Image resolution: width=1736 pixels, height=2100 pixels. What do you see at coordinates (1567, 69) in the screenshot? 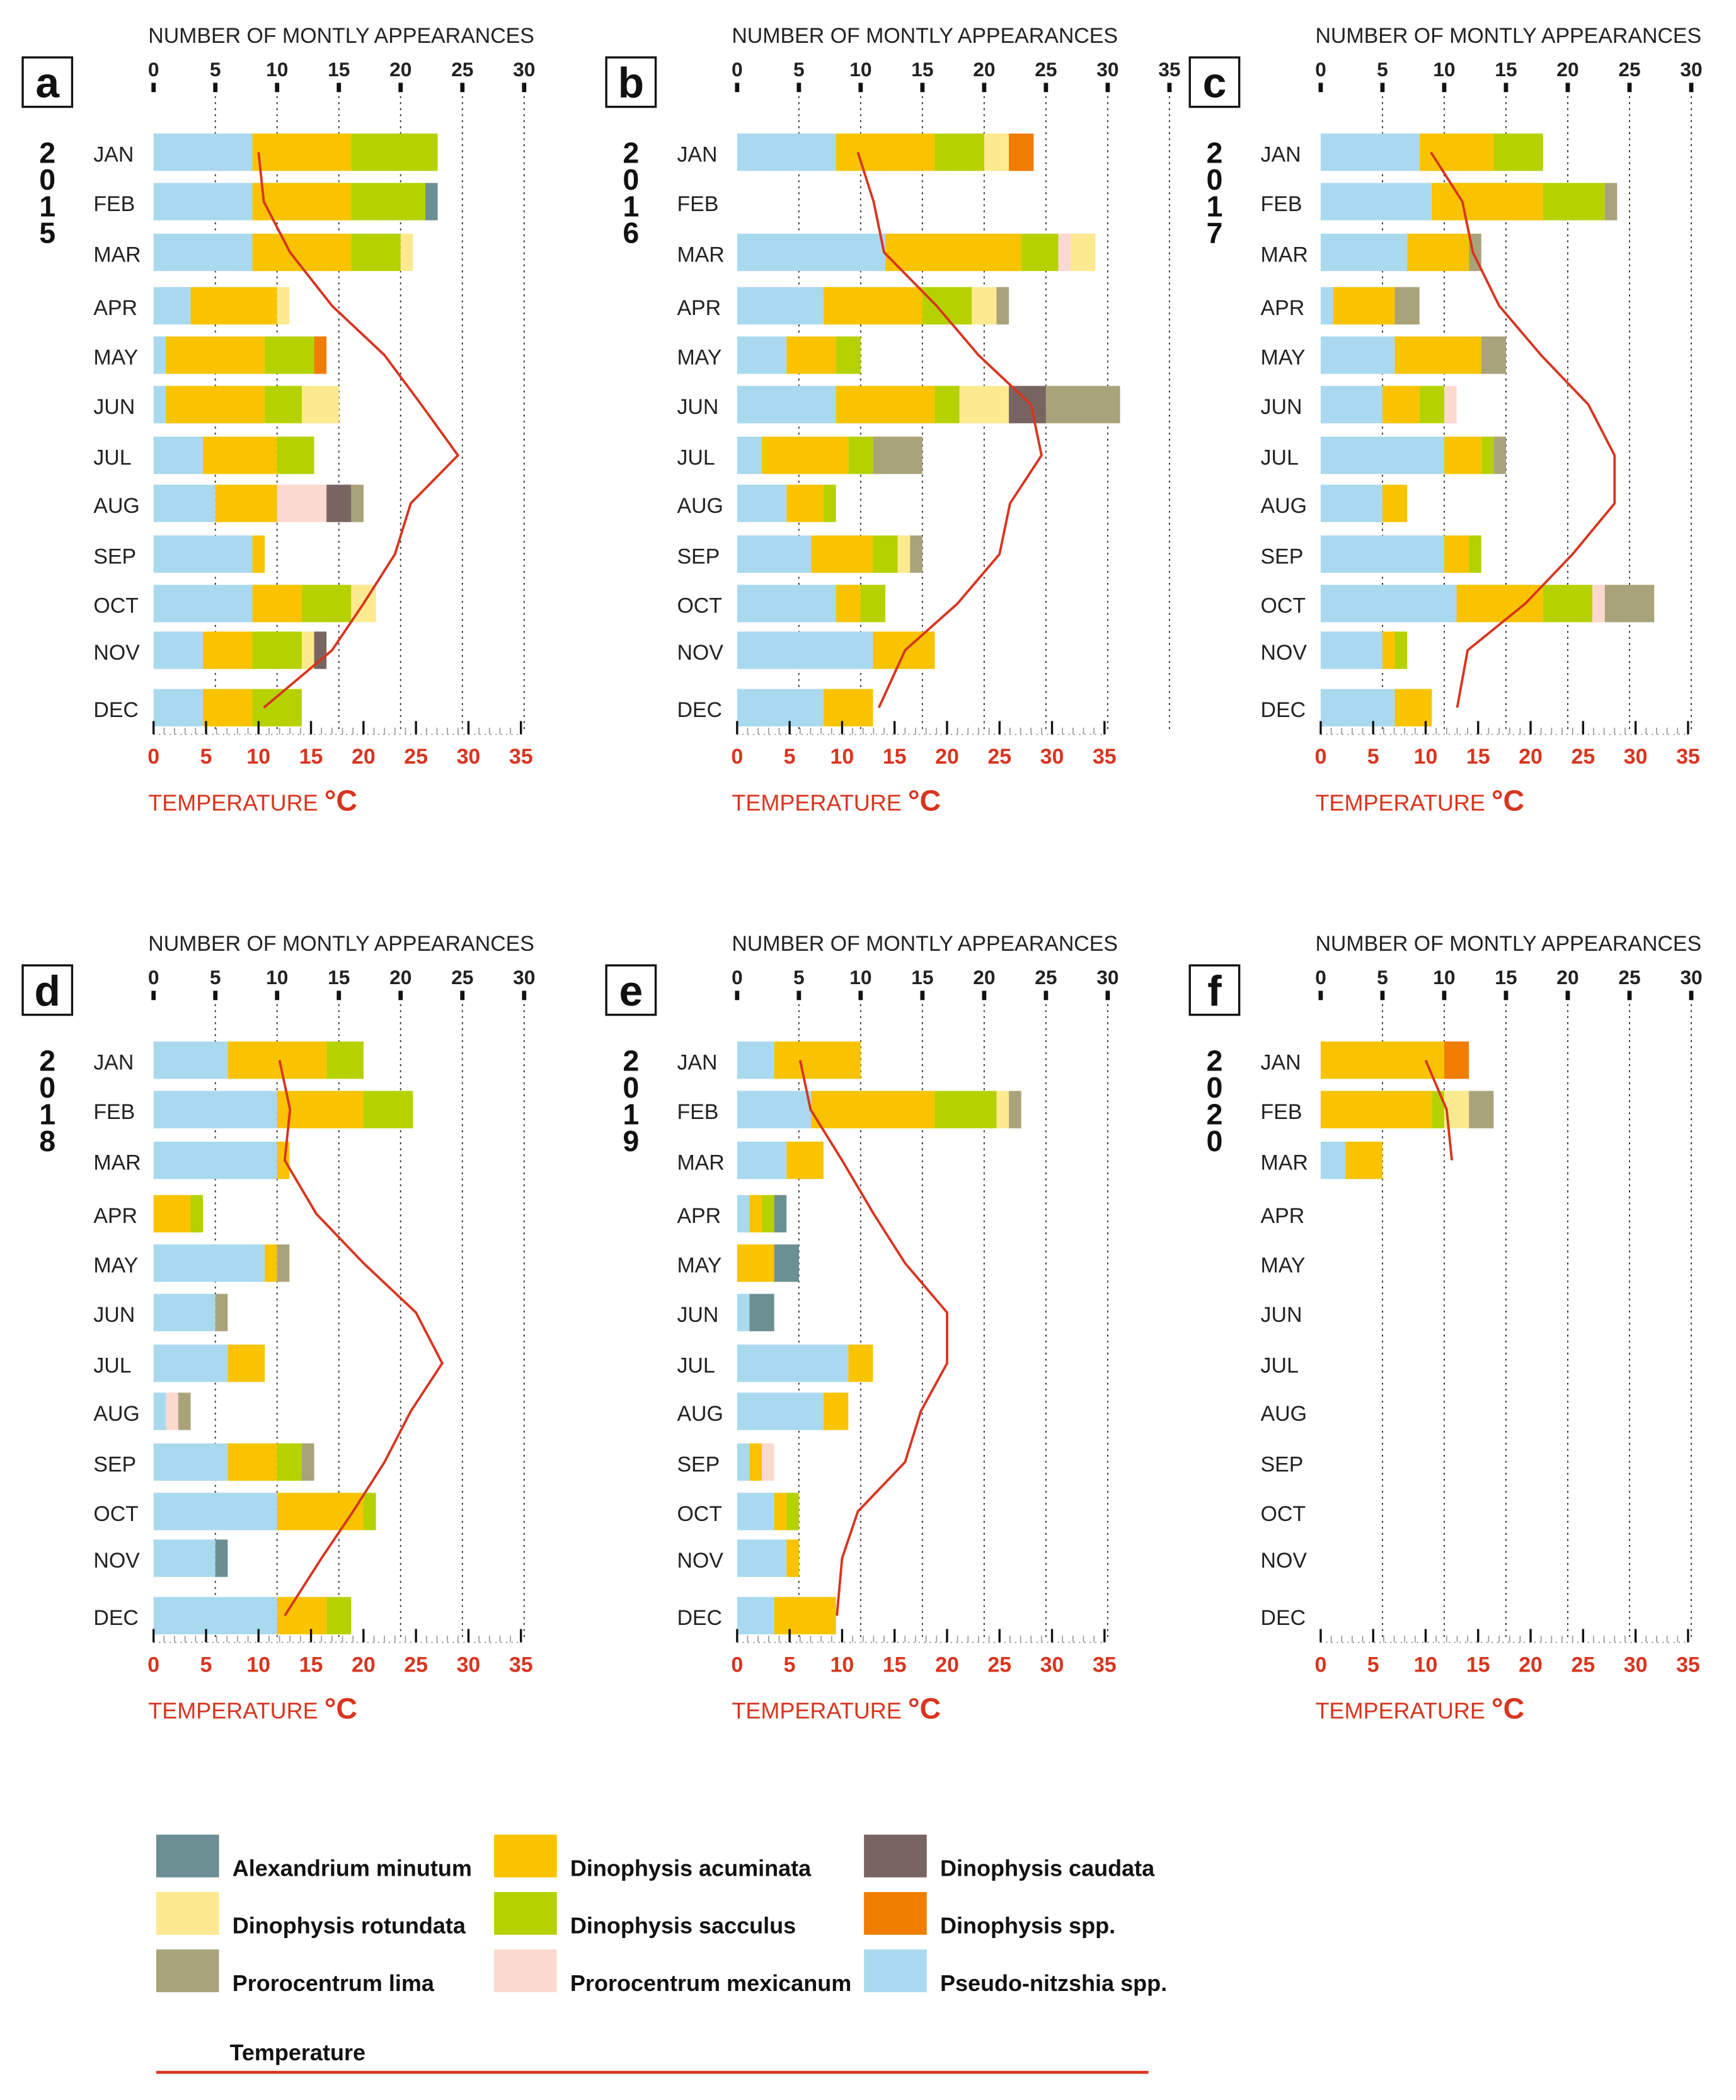
I see `count-tick-label: 20` at bounding box center [1567, 69].